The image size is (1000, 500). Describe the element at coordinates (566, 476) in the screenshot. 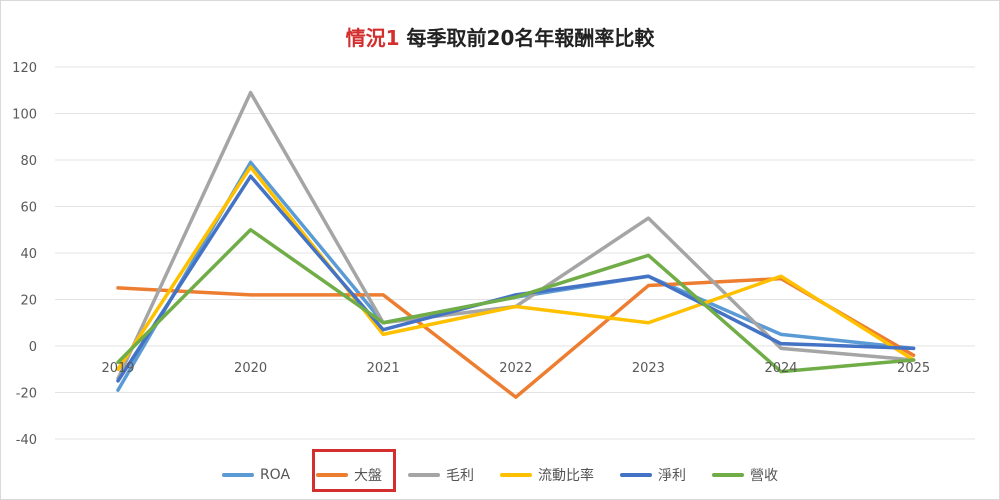

I see `legend-label: 流動比率` at that location.